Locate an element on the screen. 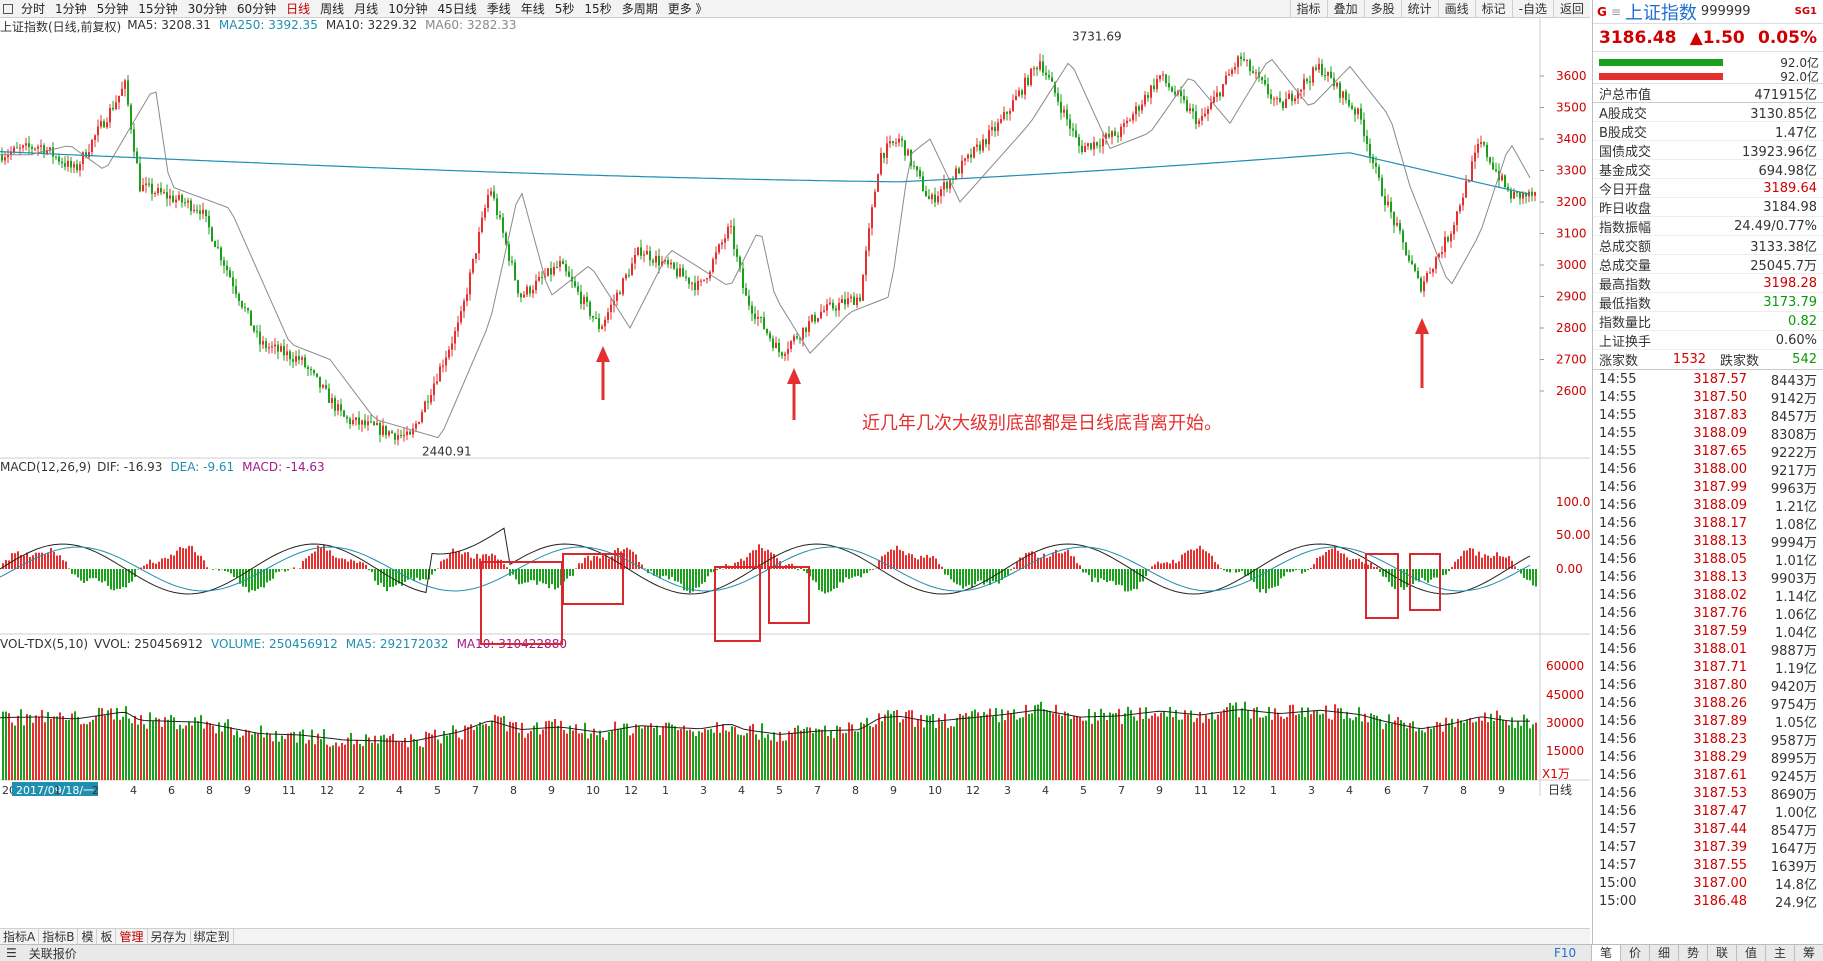  quick-tab: 值 is located at coordinates (1750, 953).